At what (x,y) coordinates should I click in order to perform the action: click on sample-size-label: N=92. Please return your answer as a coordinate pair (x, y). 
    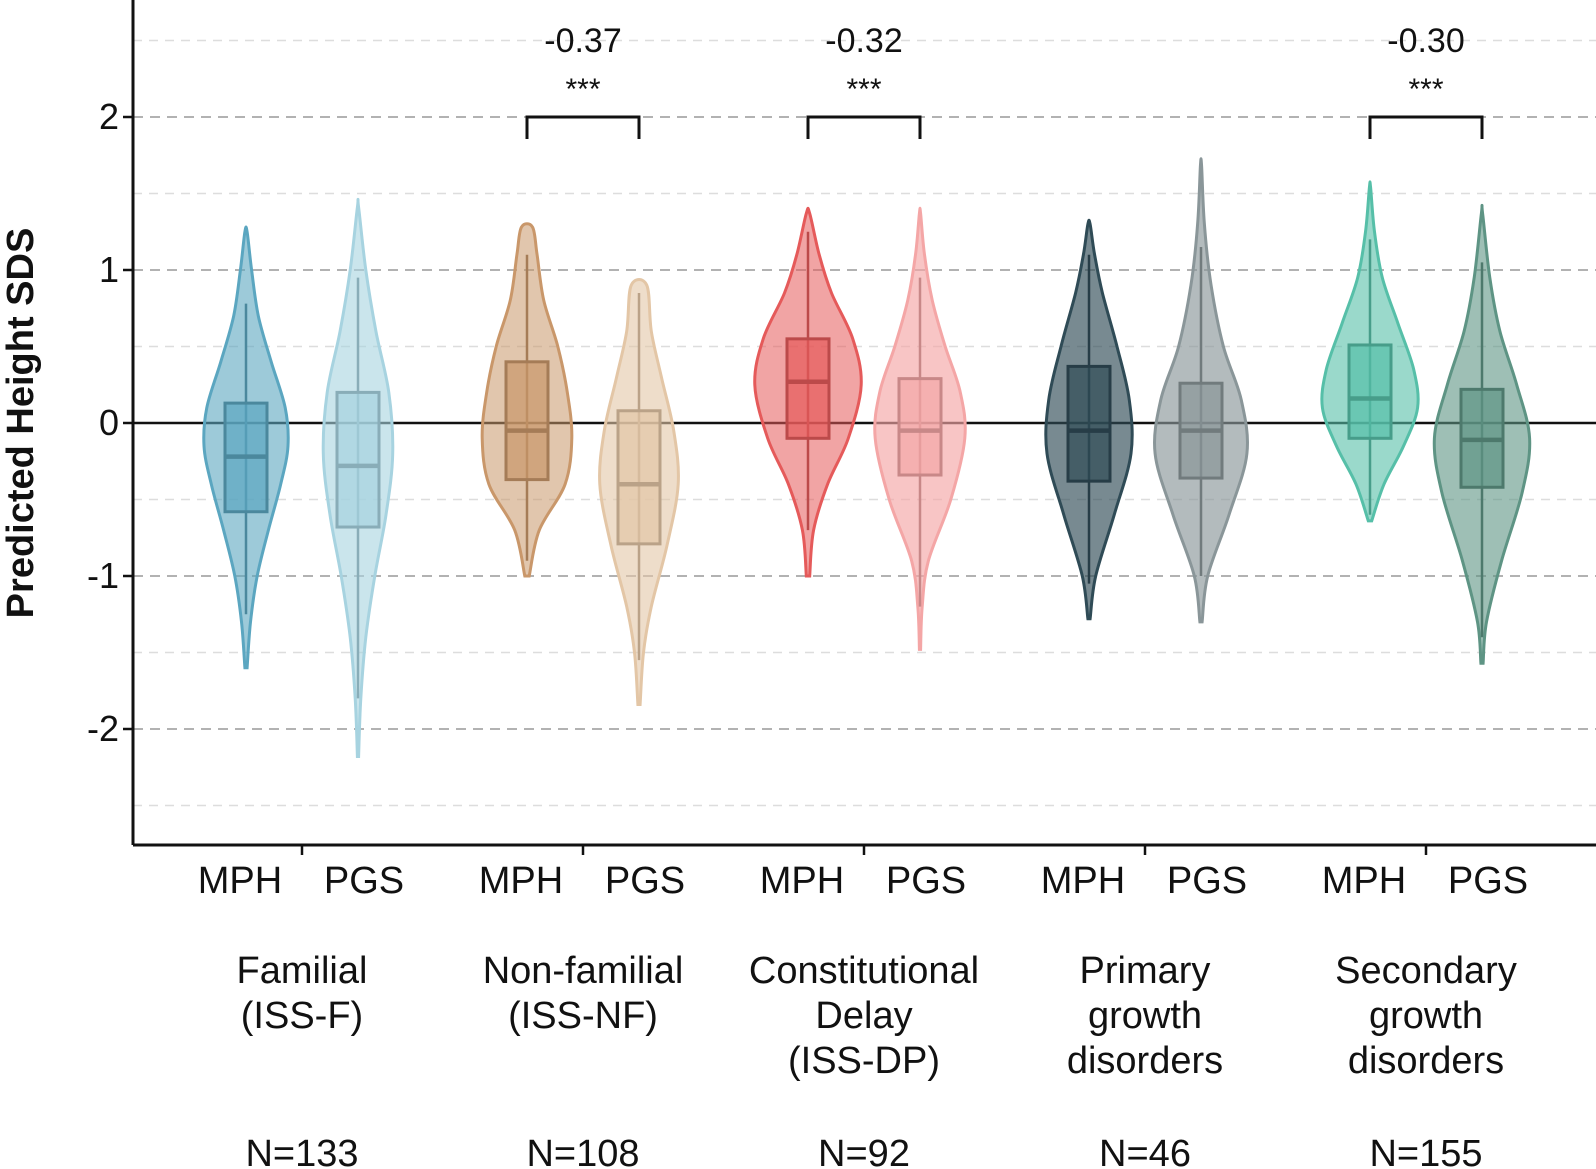
    Looking at the image, I should click on (864, 1151).